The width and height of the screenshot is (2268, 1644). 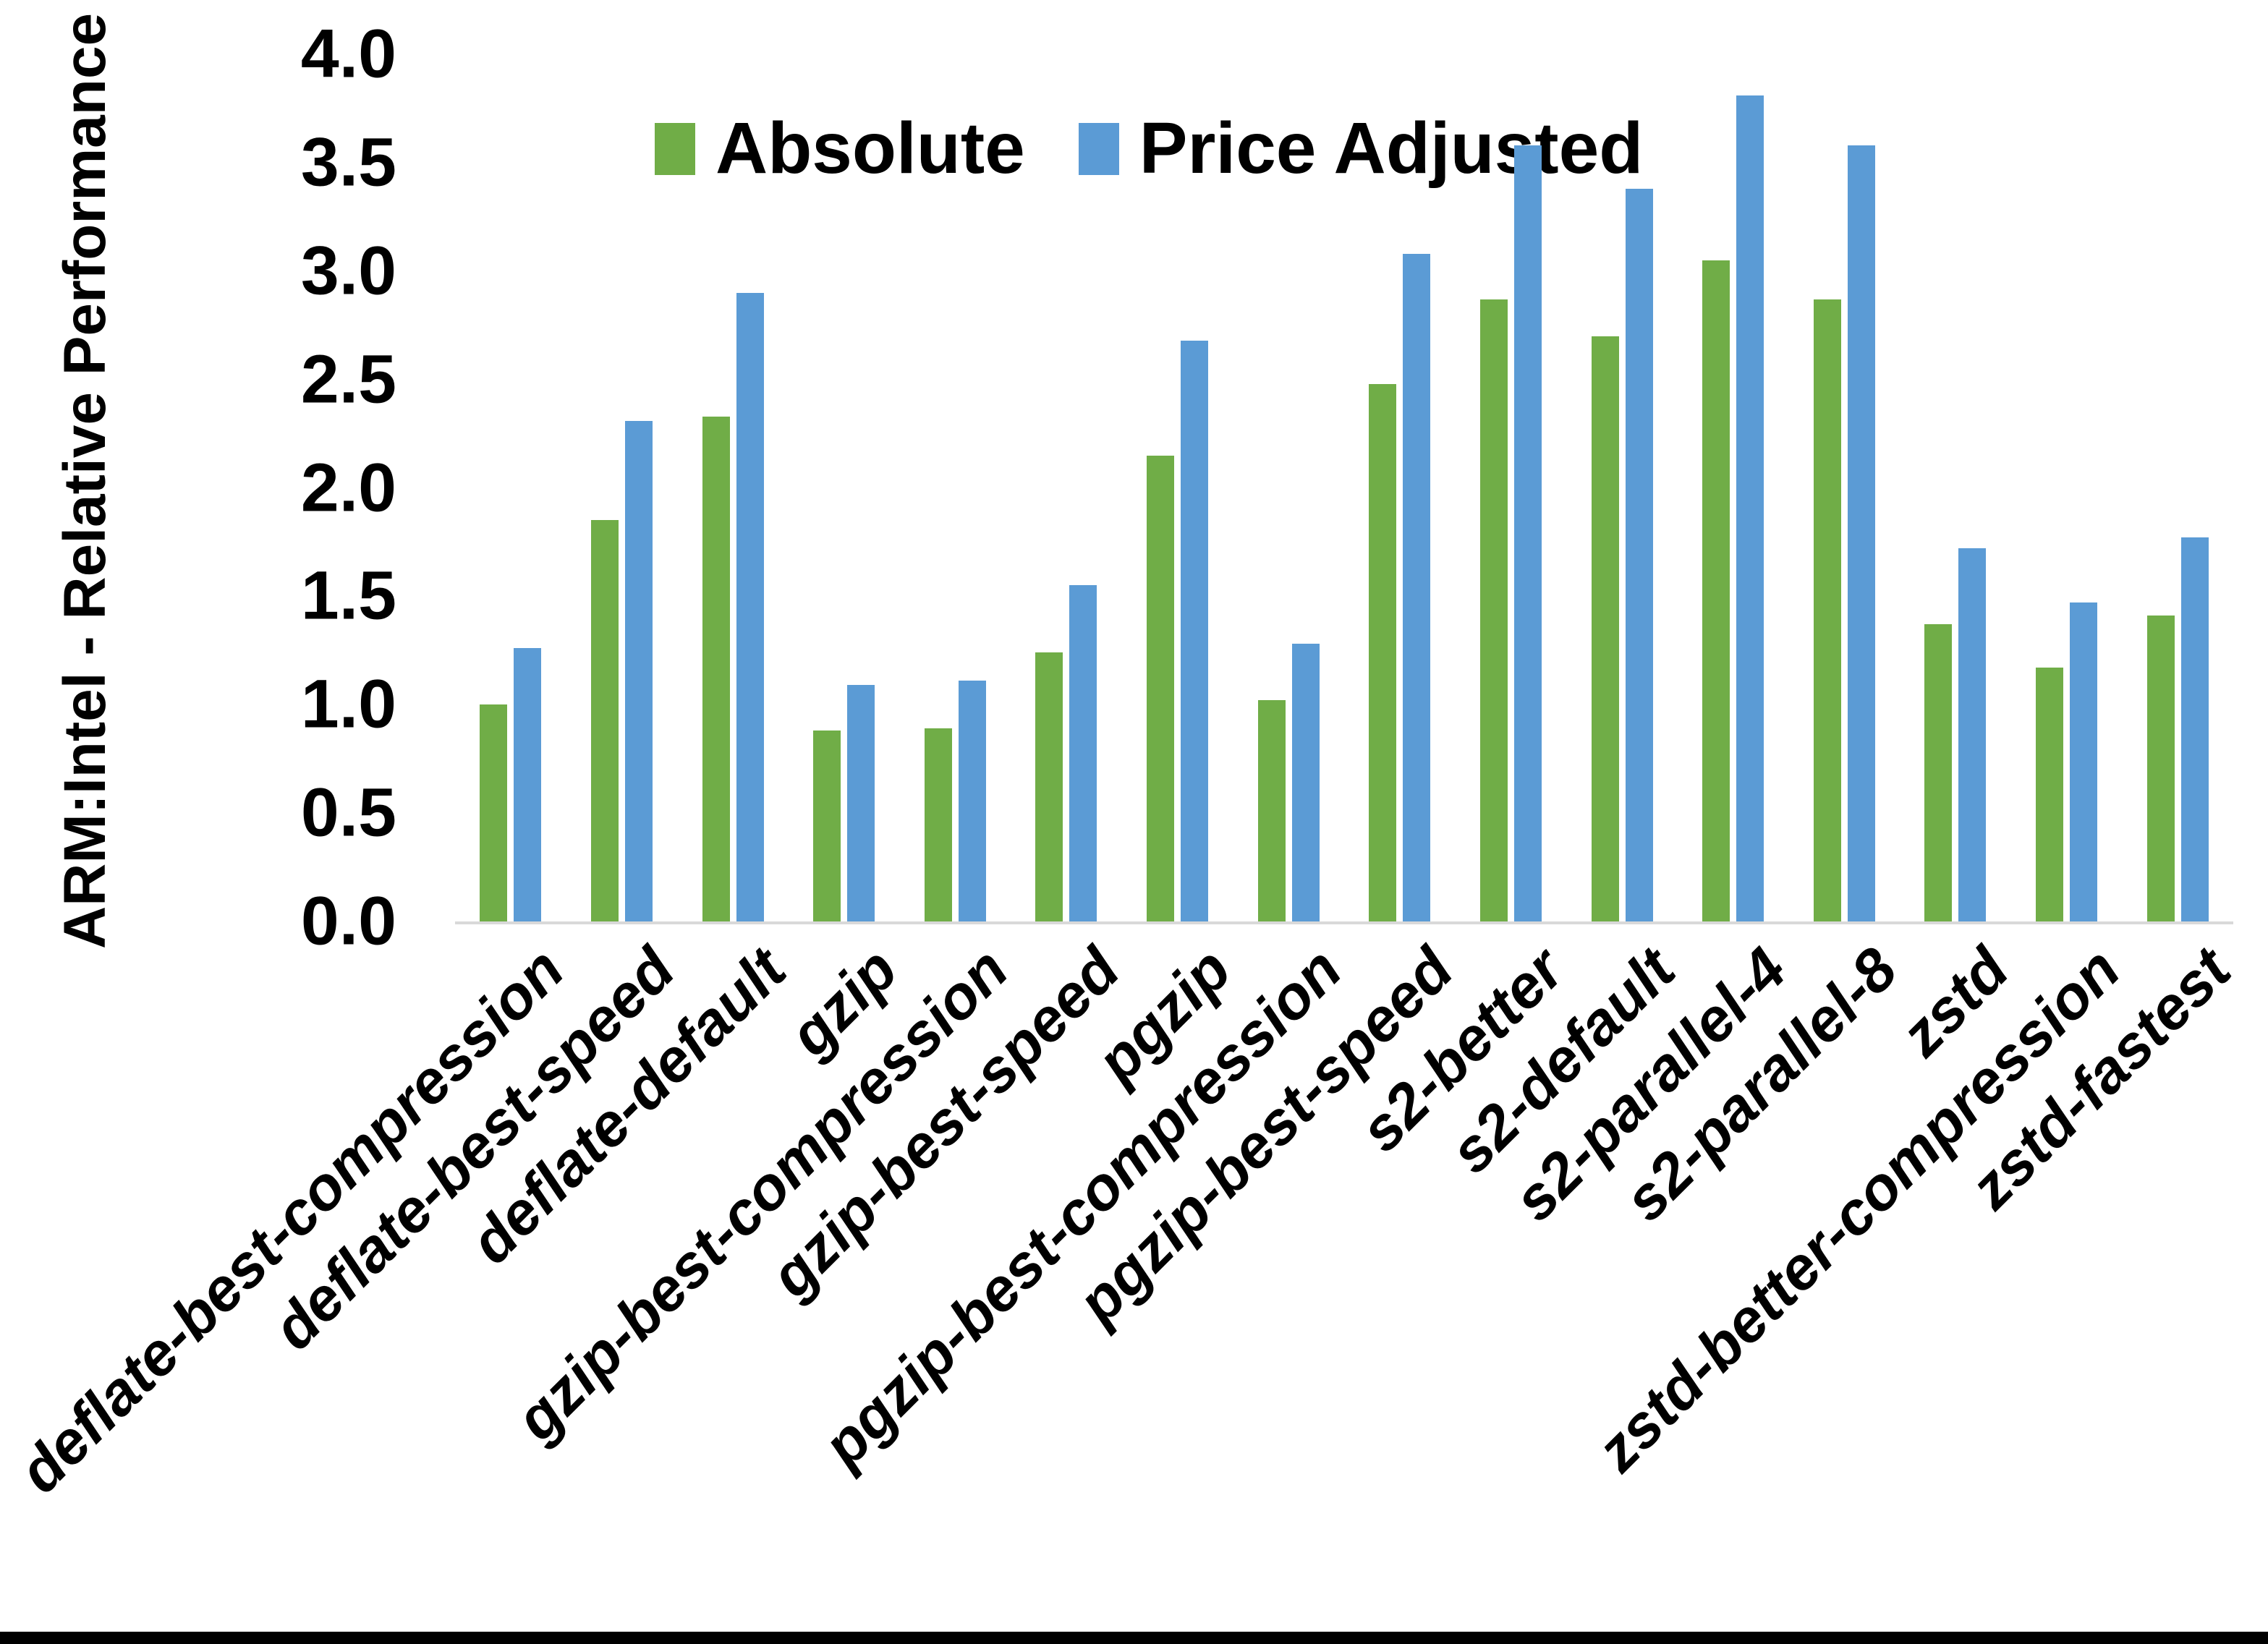 What do you see at coordinates (348, 271) in the screenshot?
I see `y-axis-tick-label: 3.0` at bounding box center [348, 271].